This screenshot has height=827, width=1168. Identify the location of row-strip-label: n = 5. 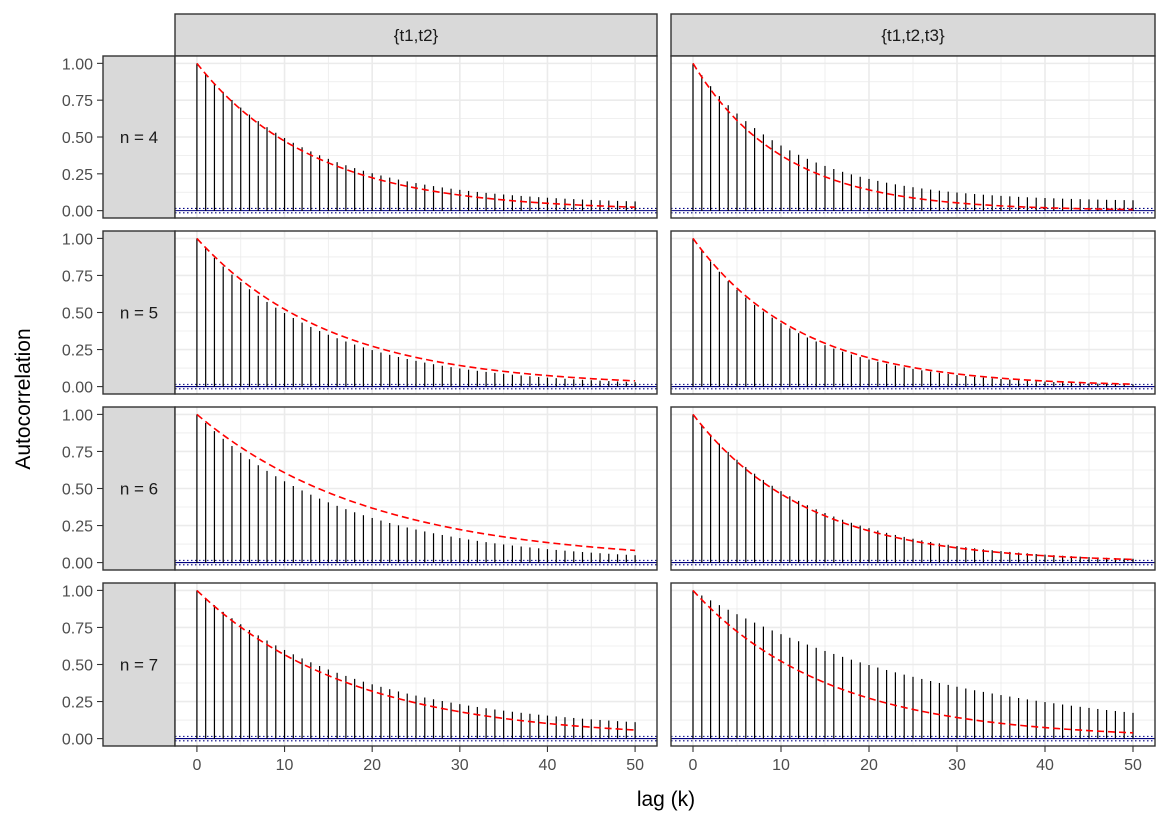
(139, 313).